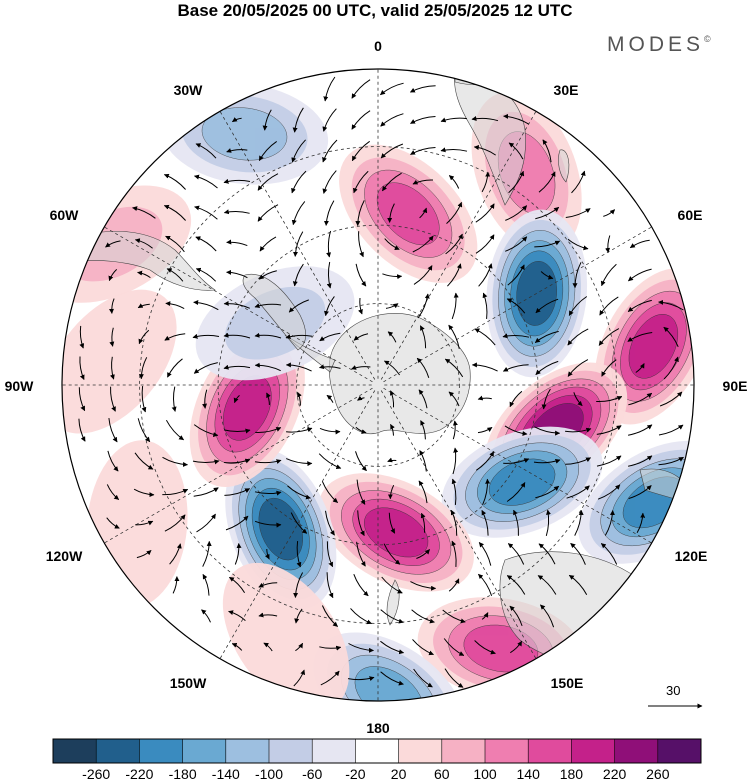 The image size is (750, 783). What do you see at coordinates (564, 166) in the screenshot?
I see `land-shape` at bounding box center [564, 166].